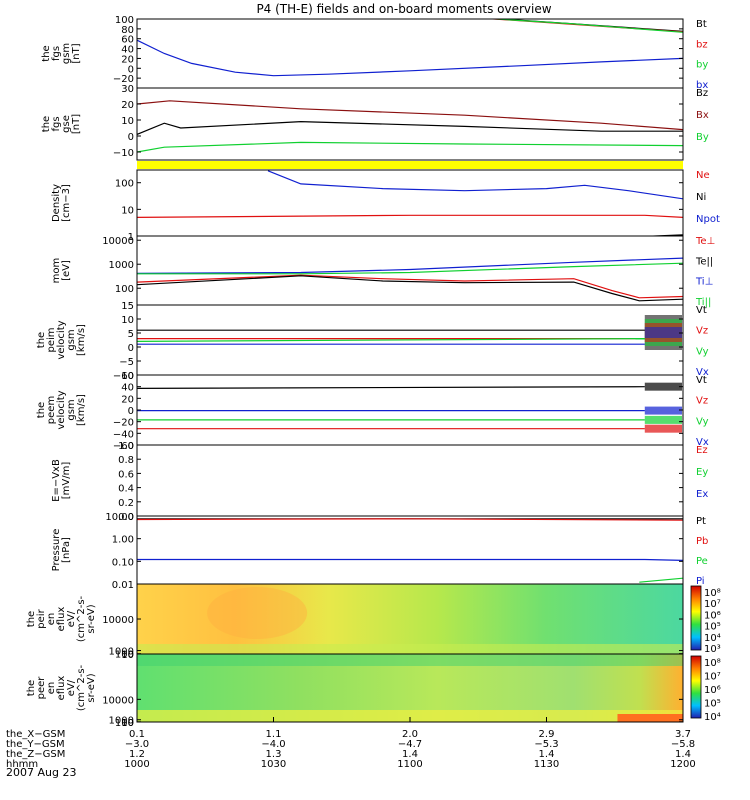  I want to click on y-axis-label: [nT], so click(76, 53).